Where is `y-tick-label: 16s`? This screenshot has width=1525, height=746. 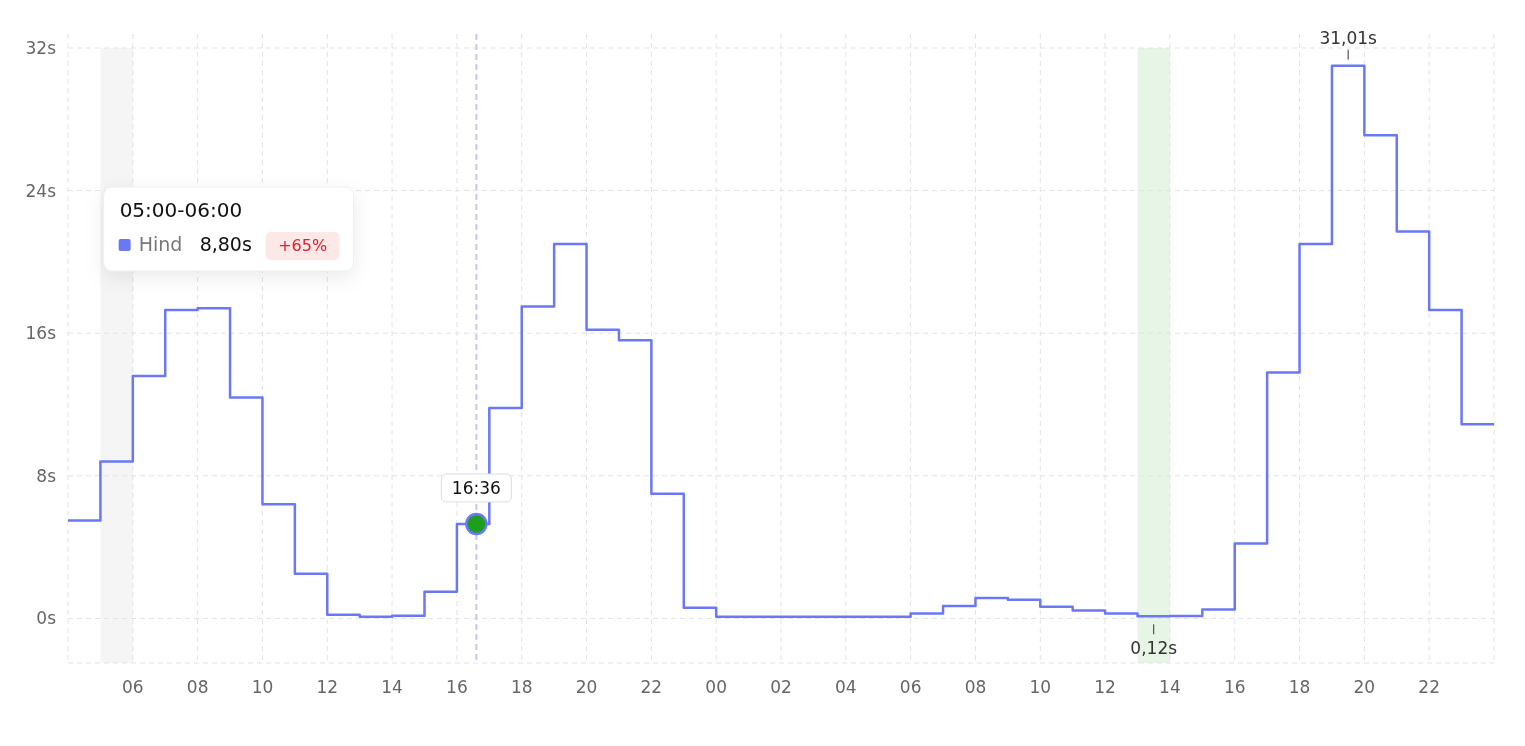 y-tick-label: 16s is located at coordinates (41, 333).